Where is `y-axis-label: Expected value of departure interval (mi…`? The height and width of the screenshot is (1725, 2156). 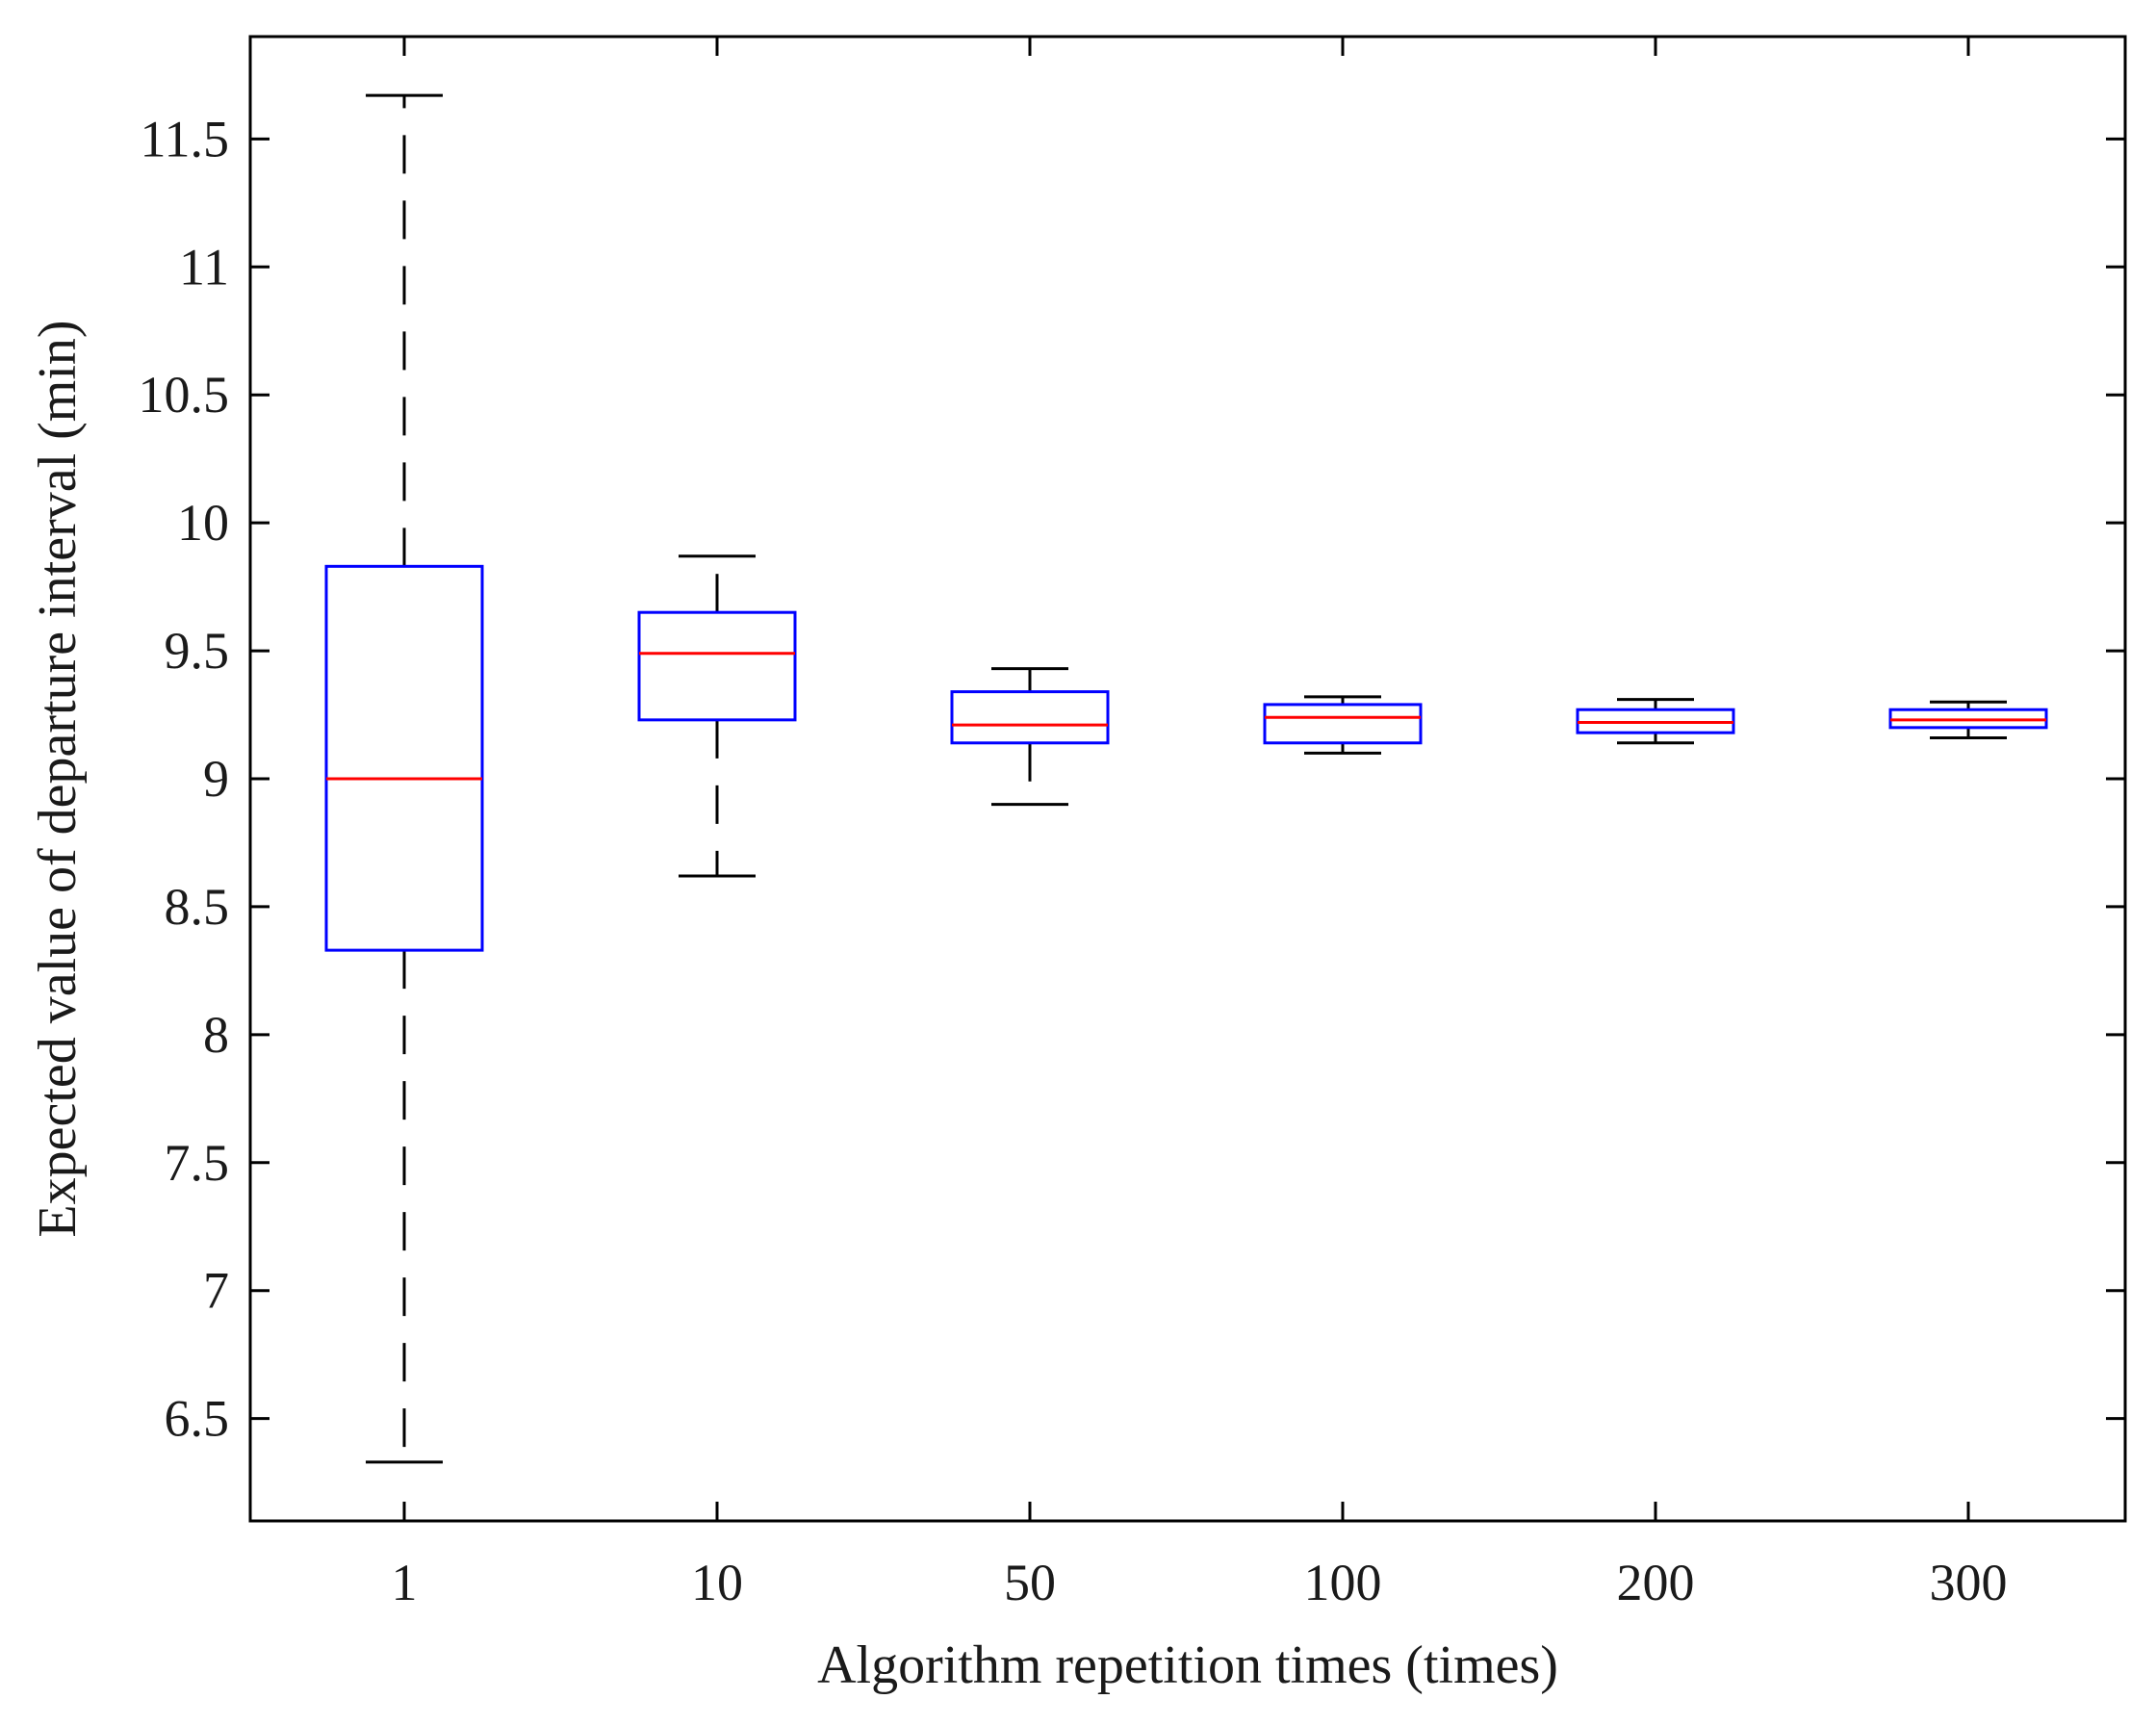 y-axis-label: Expected value of departure interval (mi… is located at coordinates (58, 778).